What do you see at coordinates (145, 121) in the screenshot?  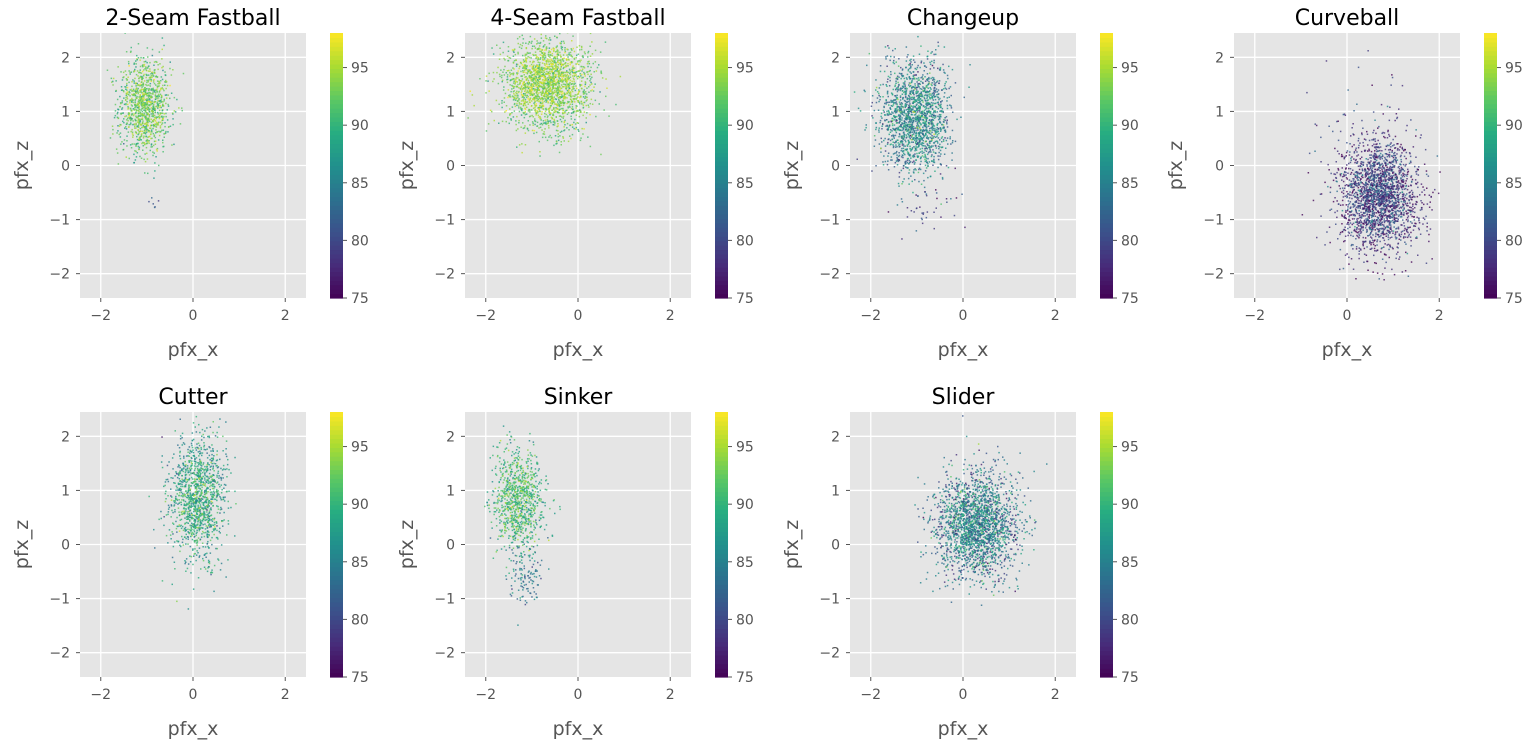 I see `scatter-points` at bounding box center [145, 121].